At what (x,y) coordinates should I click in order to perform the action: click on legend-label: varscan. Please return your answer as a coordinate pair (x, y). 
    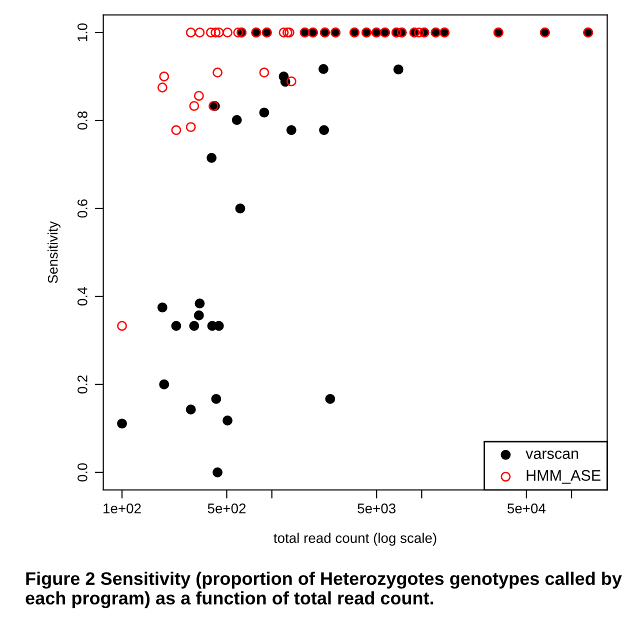
    Looking at the image, I should click on (552, 454).